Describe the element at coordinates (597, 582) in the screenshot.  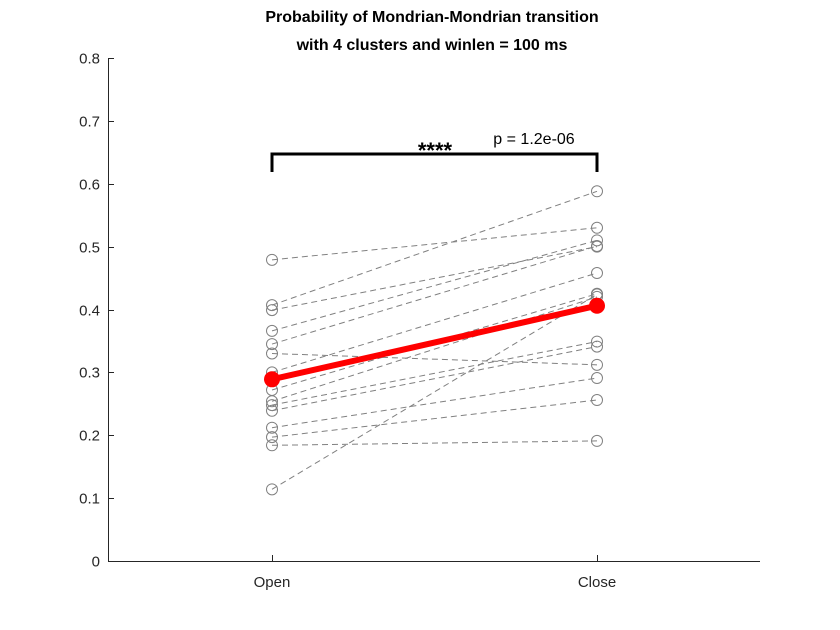
I see `x-tick-label: Close` at that location.